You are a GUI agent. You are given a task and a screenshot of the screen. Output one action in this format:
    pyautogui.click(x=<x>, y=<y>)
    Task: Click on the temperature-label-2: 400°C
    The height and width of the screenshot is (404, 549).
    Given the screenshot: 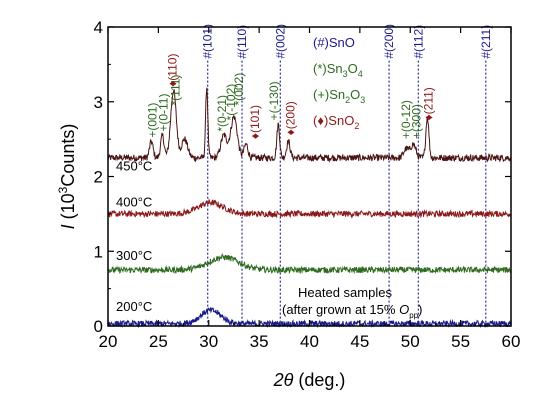 What is the action you would take?
    pyautogui.click(x=134, y=201)
    